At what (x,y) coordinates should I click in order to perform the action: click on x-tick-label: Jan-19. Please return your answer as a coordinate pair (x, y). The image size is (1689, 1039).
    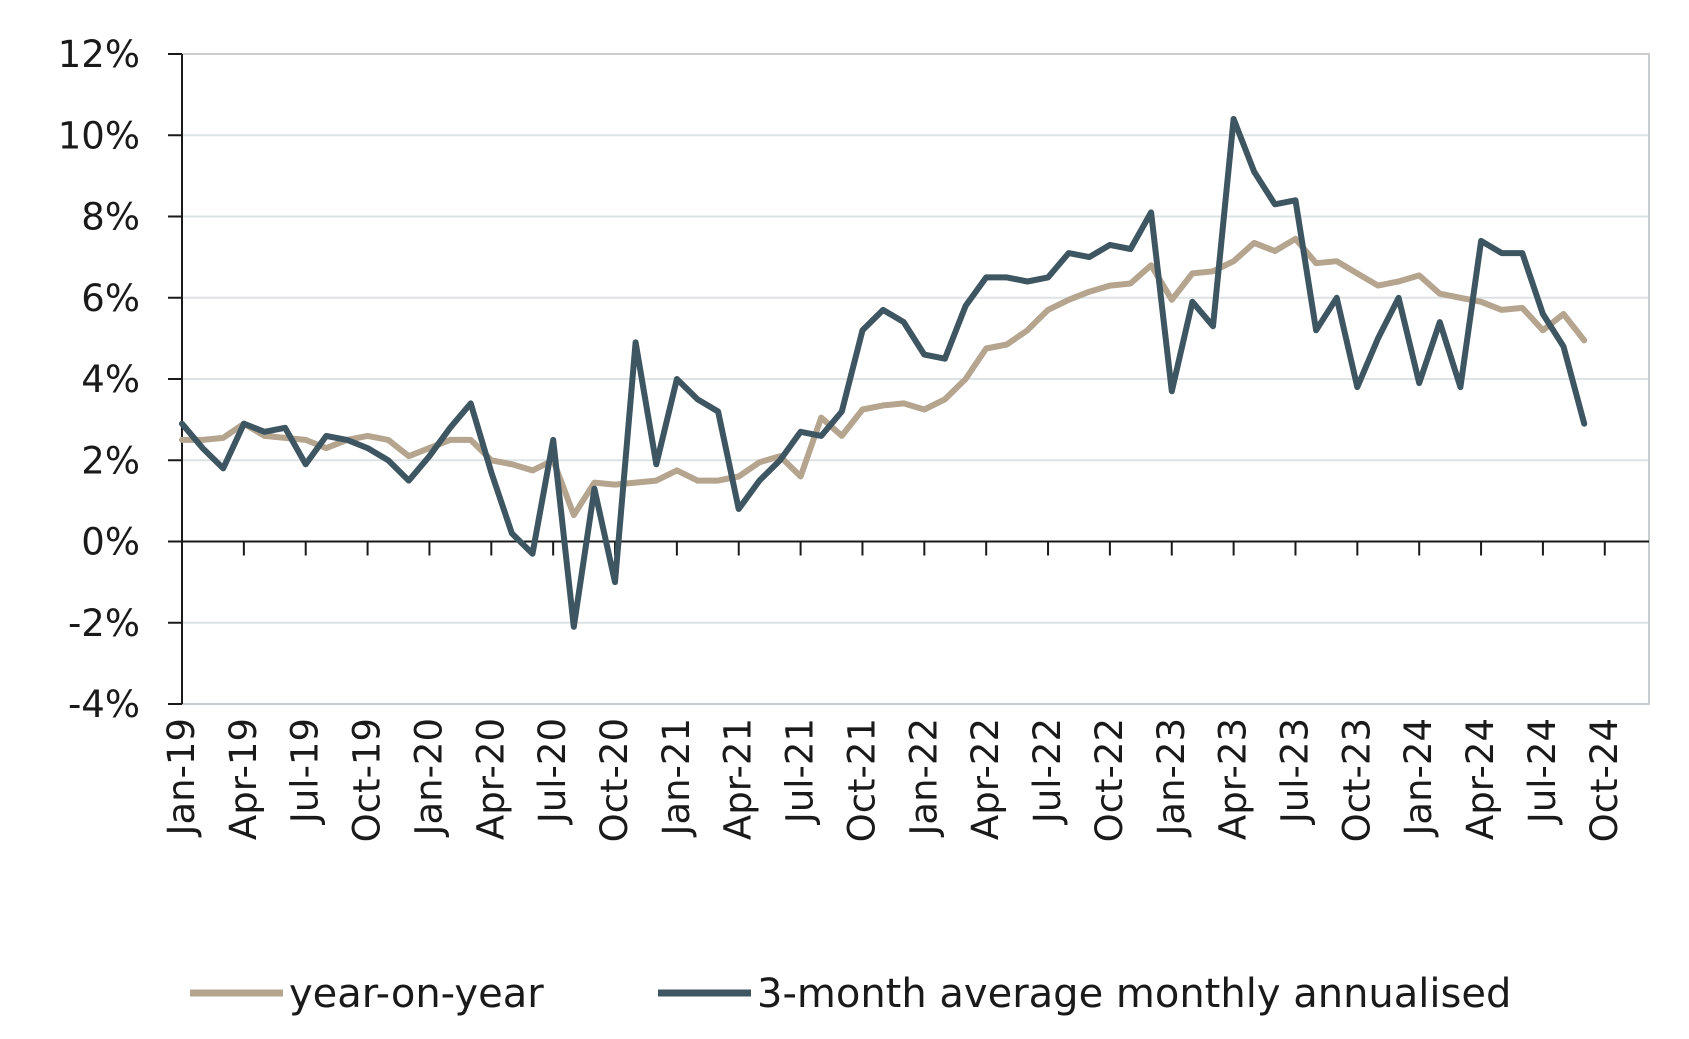
    Looking at the image, I should click on (181, 777).